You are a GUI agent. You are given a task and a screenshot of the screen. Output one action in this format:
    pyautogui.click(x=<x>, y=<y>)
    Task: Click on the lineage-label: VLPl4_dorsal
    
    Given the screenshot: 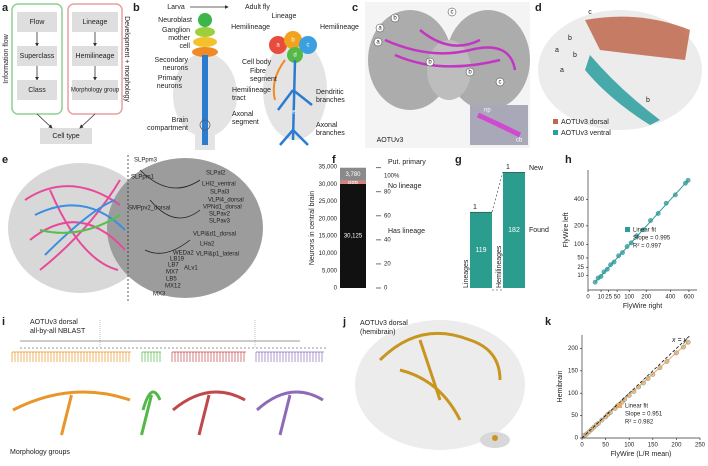 What is the action you would take?
    pyautogui.click(x=226, y=201)
    